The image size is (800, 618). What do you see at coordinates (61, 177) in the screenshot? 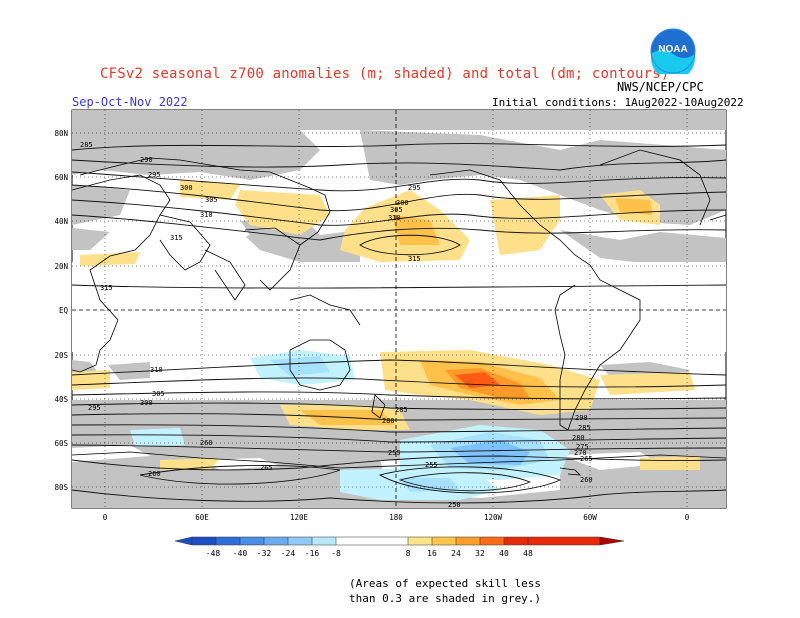
I see `lat-label: 60N` at bounding box center [61, 177].